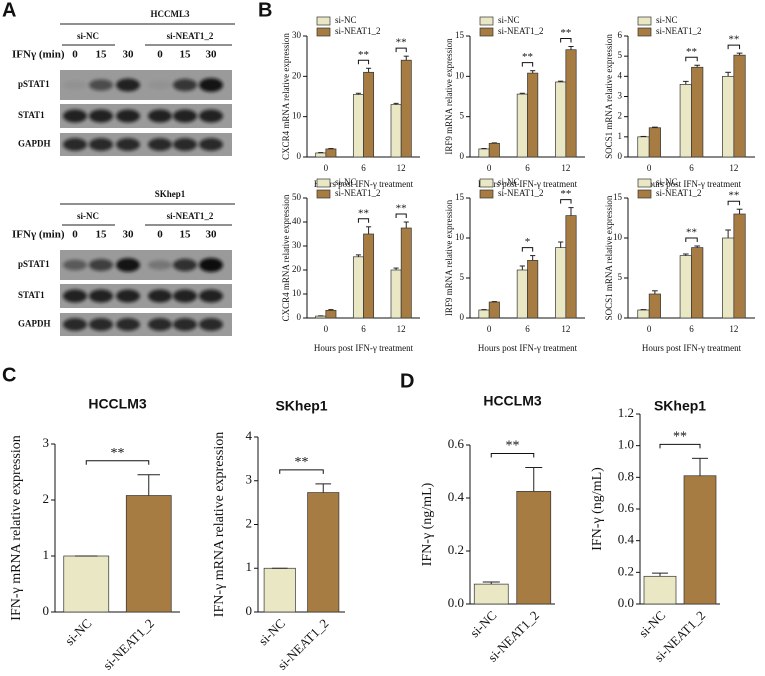 Image resolution: width=765 pixels, height=676 pixels. What do you see at coordinates (31, 115) in the screenshot?
I see `row-label: STAT1` at bounding box center [31, 115].